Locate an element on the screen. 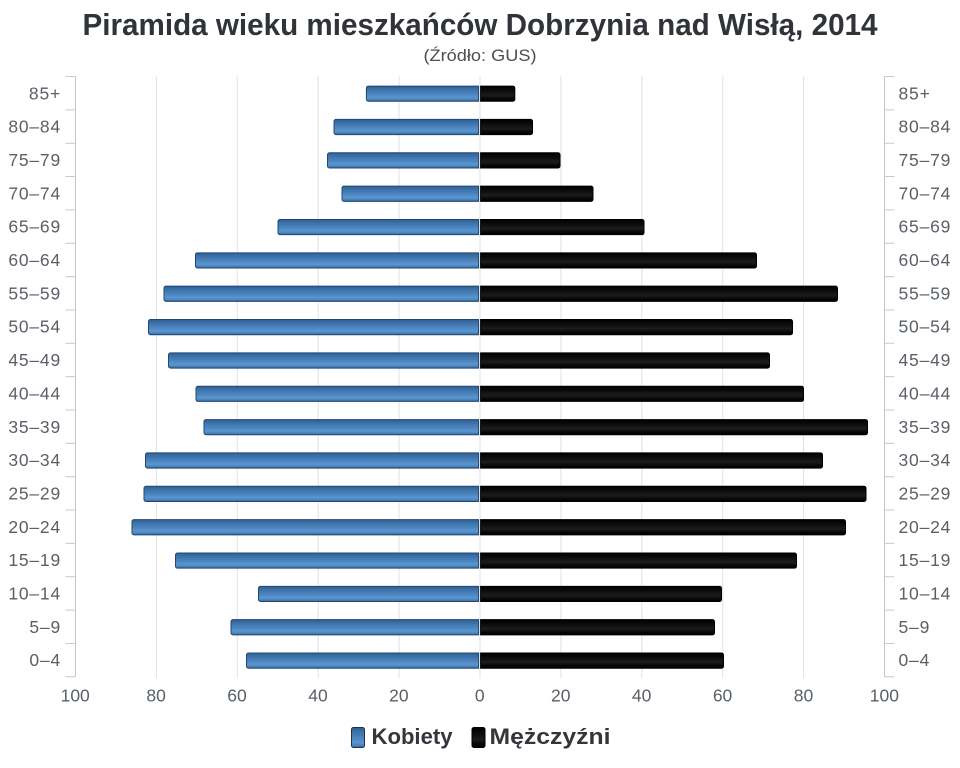  svg-text: Kobiety is located at coordinates (413, 736).